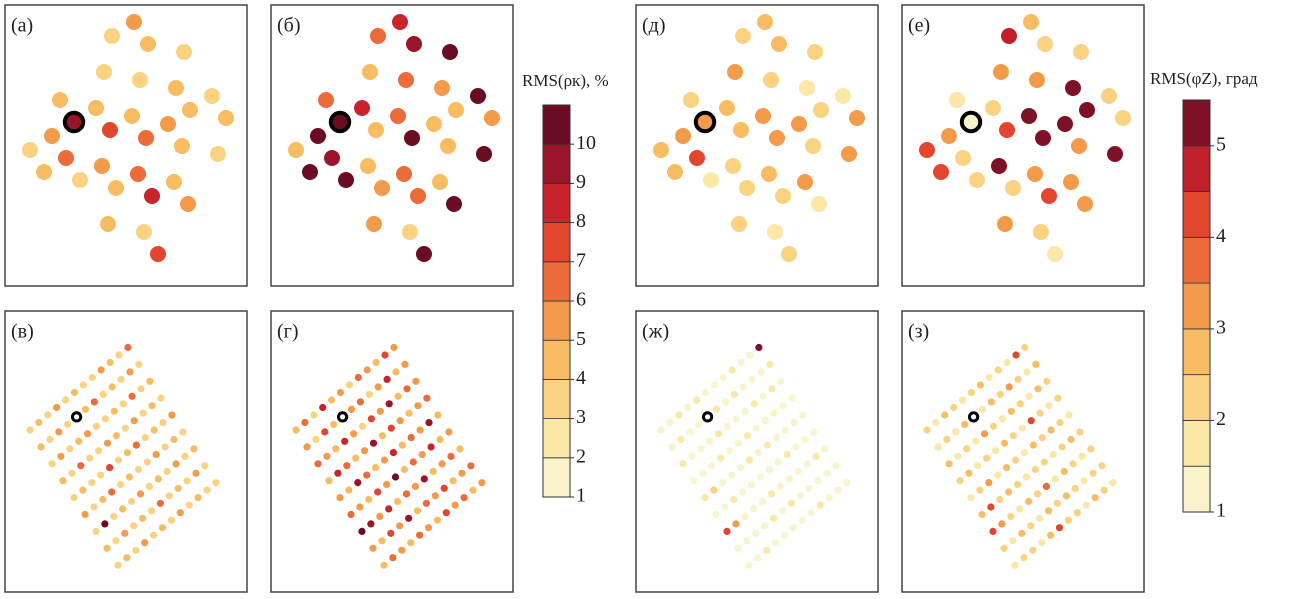 The width and height of the screenshot is (1306, 599). I want to click on panel-label: (з), so click(918, 332).